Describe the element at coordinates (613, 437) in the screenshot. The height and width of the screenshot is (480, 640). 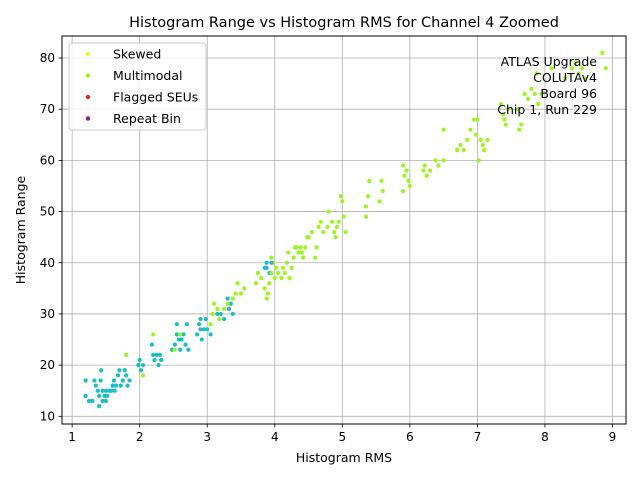
I see `x-tick-label: 9` at that location.